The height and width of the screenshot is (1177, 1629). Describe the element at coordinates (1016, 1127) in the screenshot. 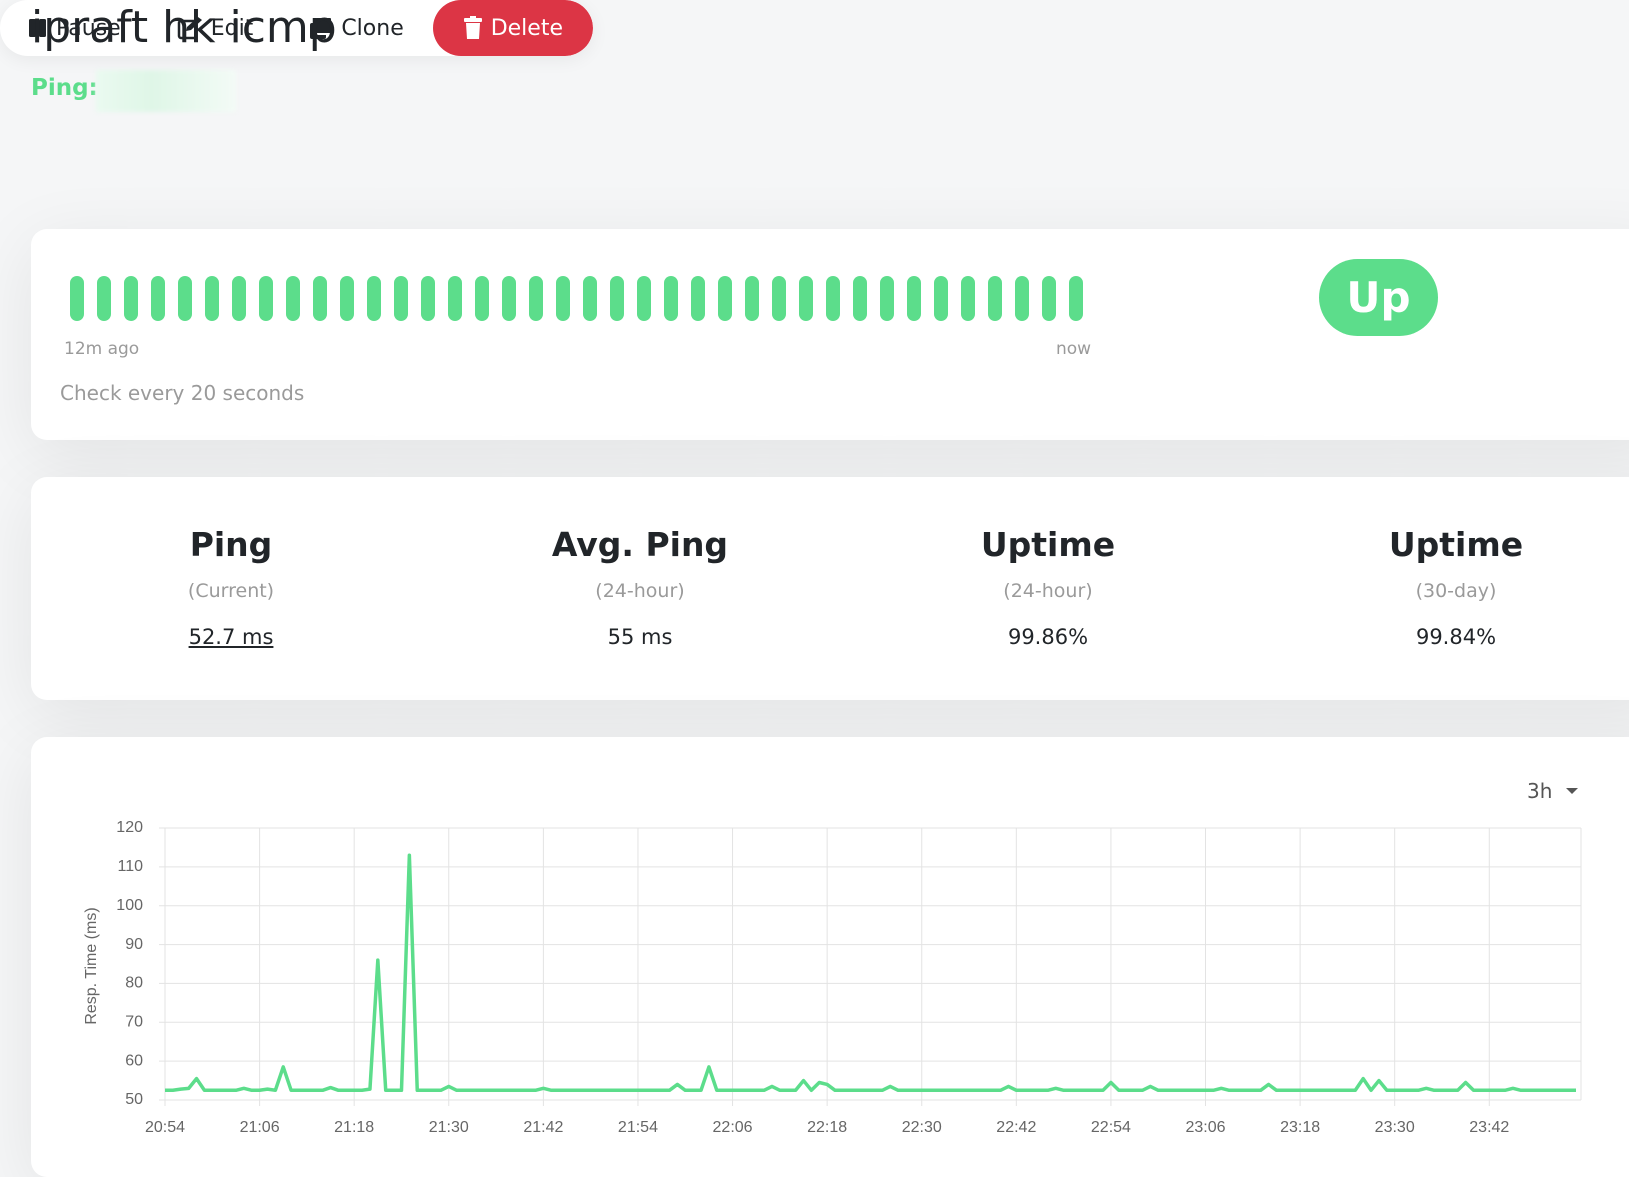

I see `x-tick-label: 22:42` at that location.